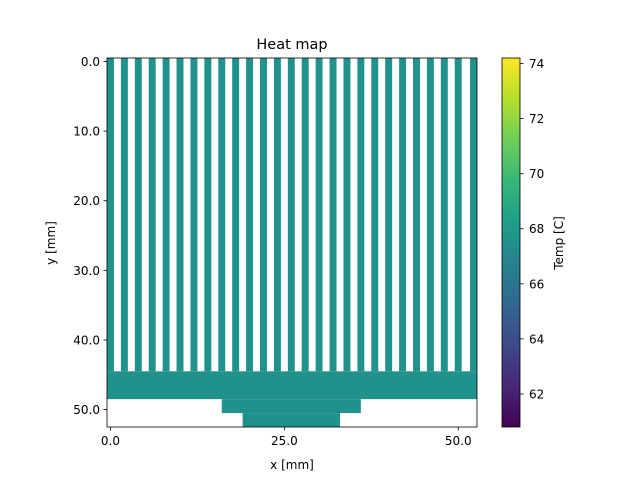 This screenshot has height=480, width=640. What do you see at coordinates (536, 64) in the screenshot?
I see `colorbar-tick-label: 74` at bounding box center [536, 64].